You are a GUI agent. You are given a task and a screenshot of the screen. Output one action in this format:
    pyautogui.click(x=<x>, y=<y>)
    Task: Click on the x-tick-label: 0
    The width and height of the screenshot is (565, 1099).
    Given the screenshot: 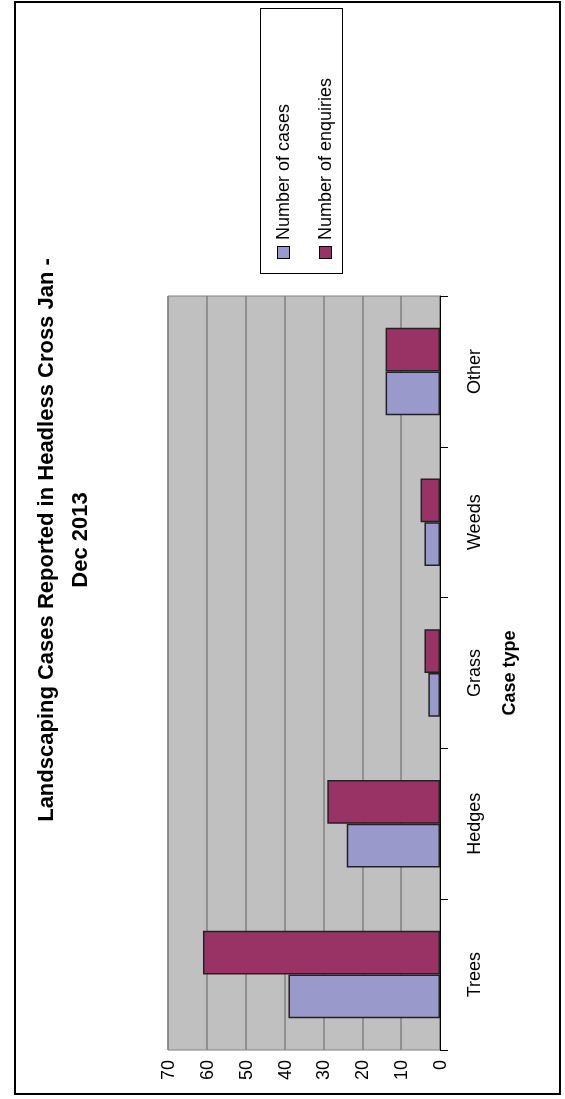 What is the action you would take?
    pyautogui.click(x=440, y=1065)
    